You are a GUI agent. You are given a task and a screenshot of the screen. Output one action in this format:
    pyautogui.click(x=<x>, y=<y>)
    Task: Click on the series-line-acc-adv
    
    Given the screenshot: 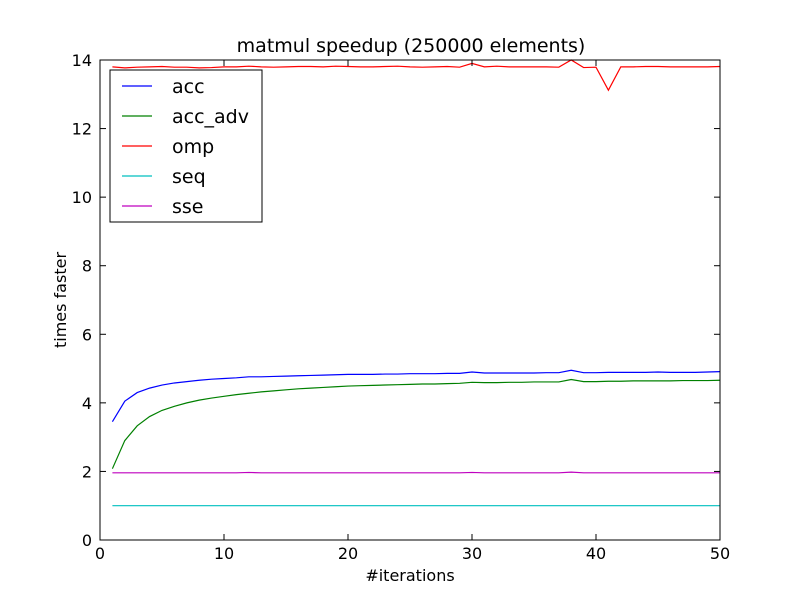 What is the action you would take?
    pyautogui.click(x=416, y=423)
    